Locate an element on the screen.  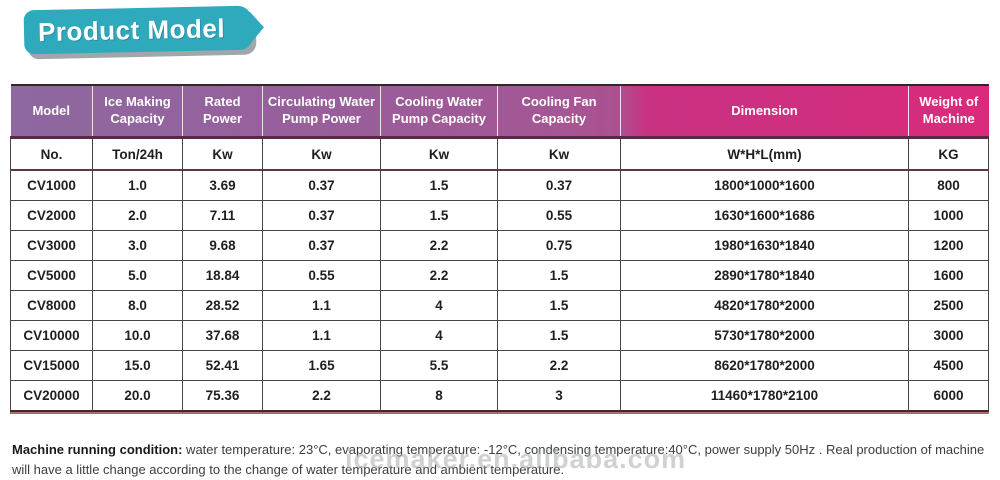
column-header-cooling-water-pump-capacity: Cooling Water Pump Capacity is located at coordinates (439, 111).